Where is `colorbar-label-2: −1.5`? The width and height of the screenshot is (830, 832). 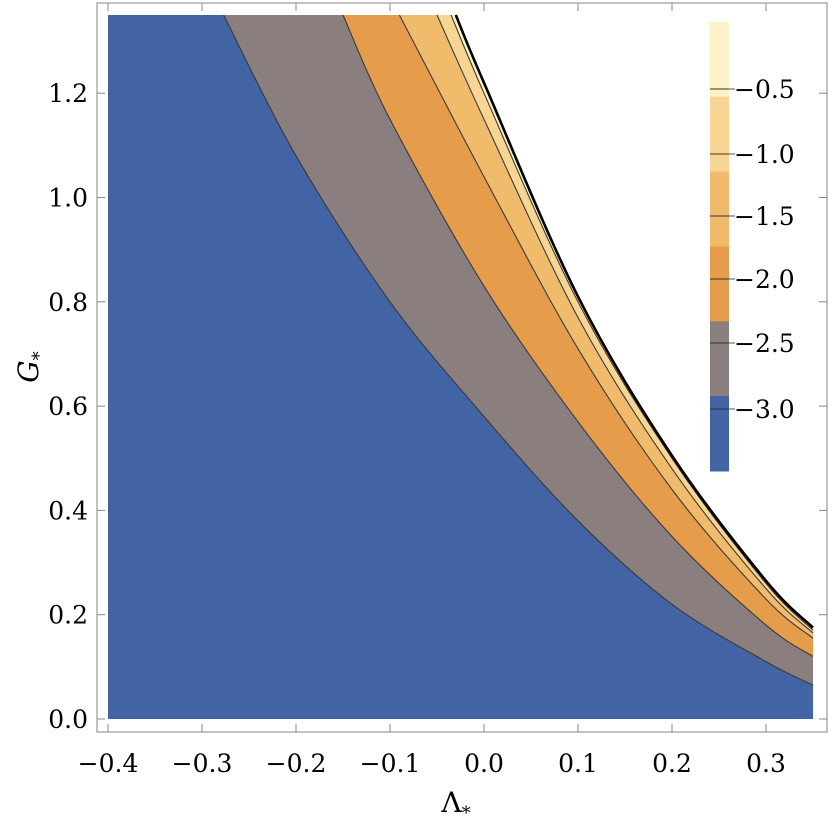
colorbar-label-2: −1.5 is located at coordinates (764, 216).